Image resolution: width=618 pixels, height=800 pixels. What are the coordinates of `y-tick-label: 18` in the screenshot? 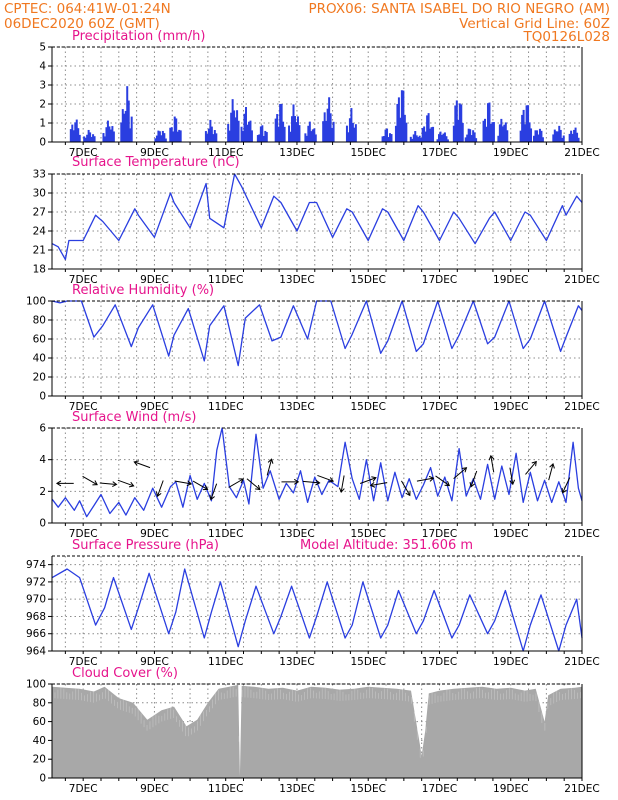 It's located at (39, 270).